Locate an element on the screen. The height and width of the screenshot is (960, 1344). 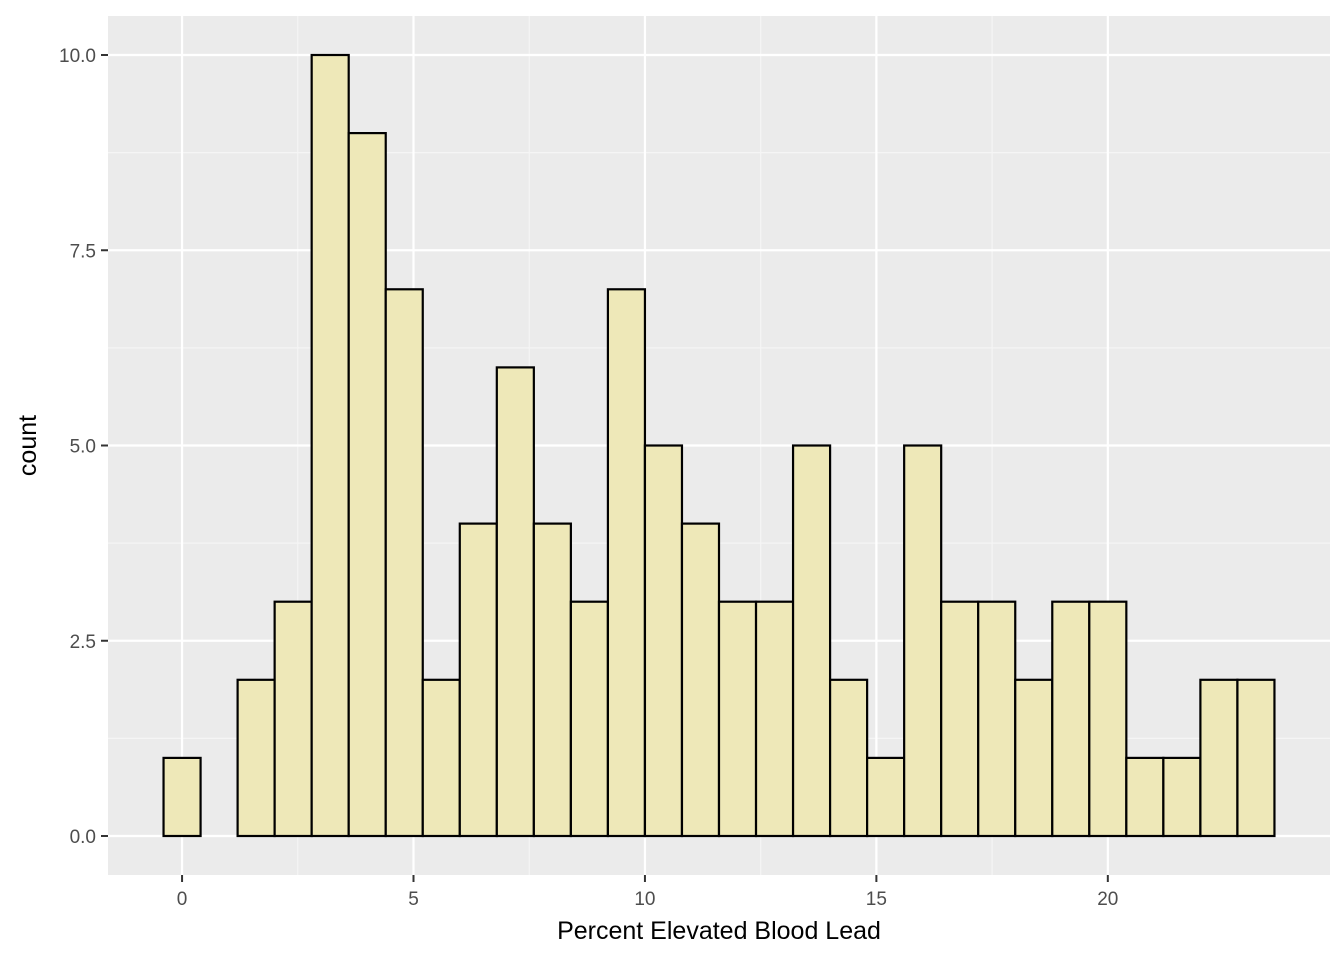
y-tick-label: 5.0 is located at coordinates (83, 447).